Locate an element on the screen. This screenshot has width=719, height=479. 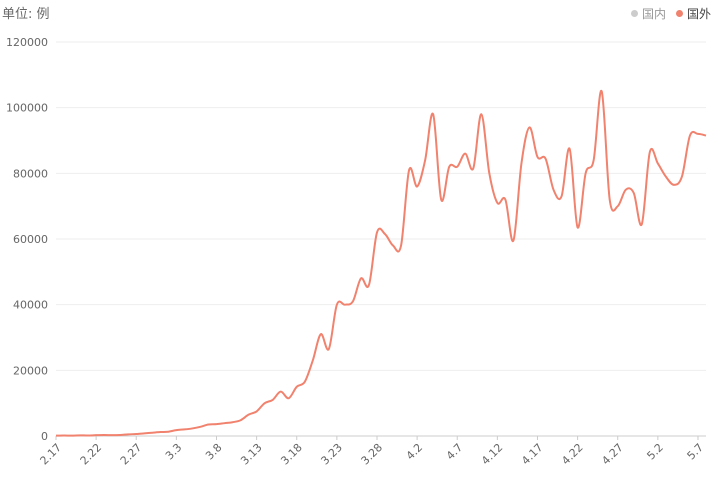
x-tick-label: 5.2 is located at coordinates (655, 452).